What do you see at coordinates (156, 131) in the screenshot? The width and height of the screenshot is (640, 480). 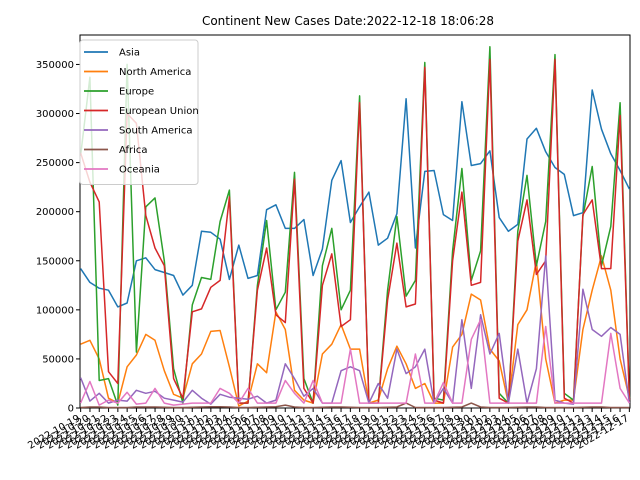 I see `legend-label: South America` at bounding box center [156, 131].